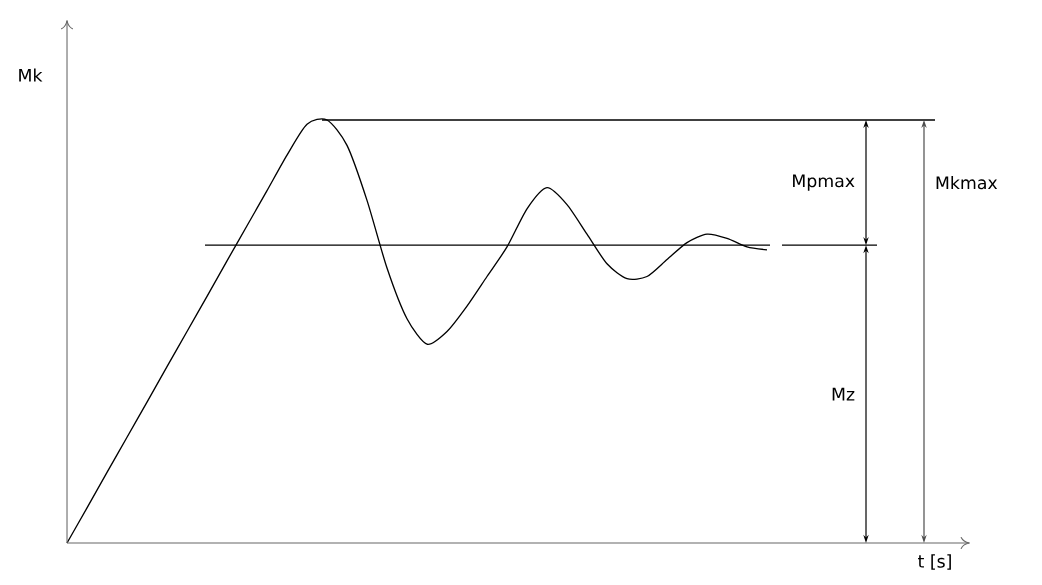  Describe the element at coordinates (843, 394) in the screenshot. I see `annotation: Mz` at that location.